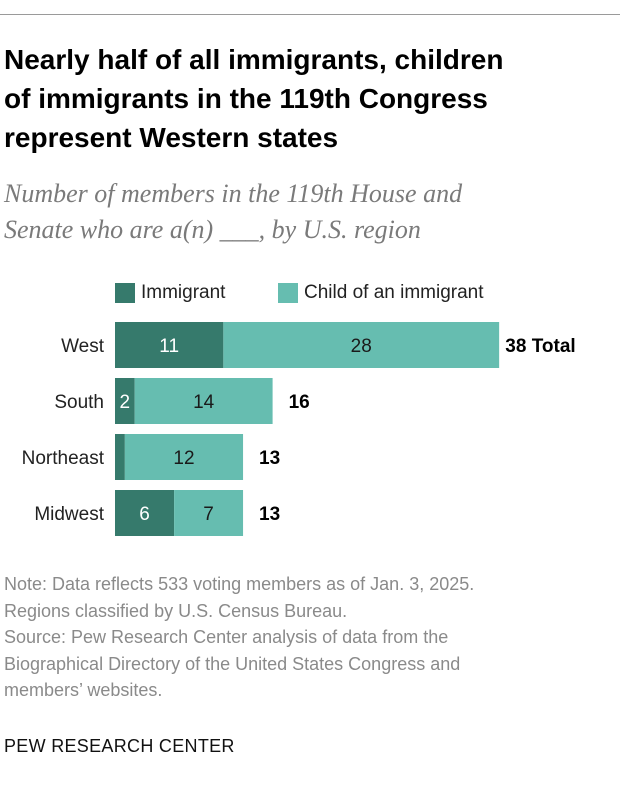  Describe the element at coordinates (233, 193) in the screenshot. I see `subtitle-line: Number of members in the 119th House and` at that location.